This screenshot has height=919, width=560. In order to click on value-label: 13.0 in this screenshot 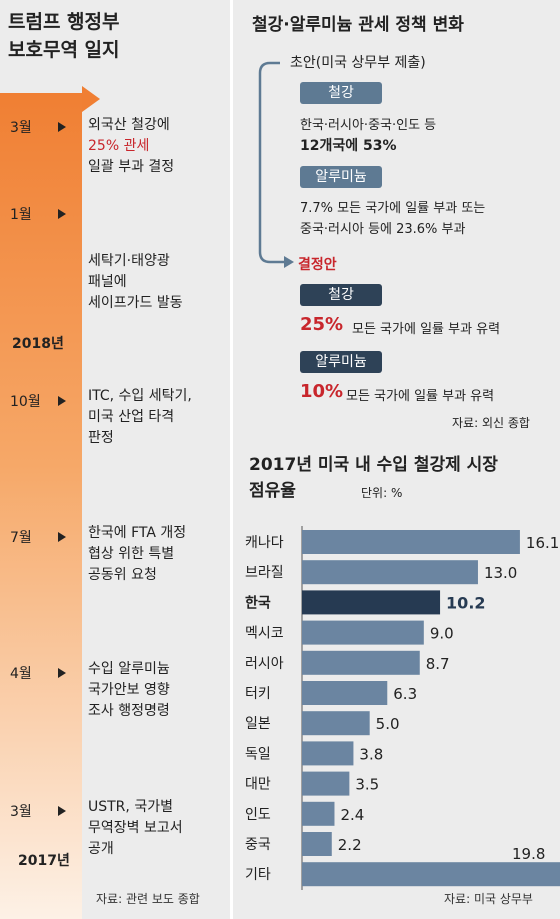, I will do `click(500, 573)`.